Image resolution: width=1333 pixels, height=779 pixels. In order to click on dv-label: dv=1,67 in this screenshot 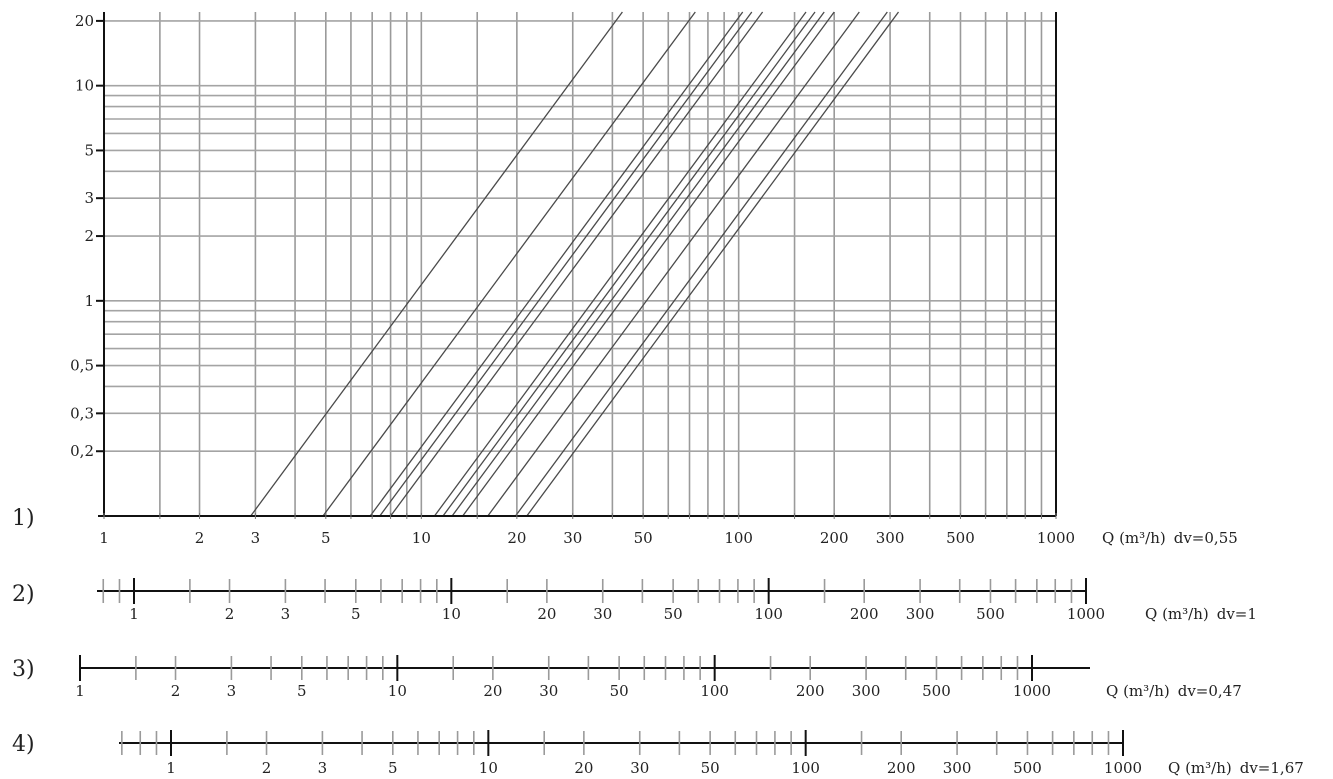, I will do `click(1272, 768)`.